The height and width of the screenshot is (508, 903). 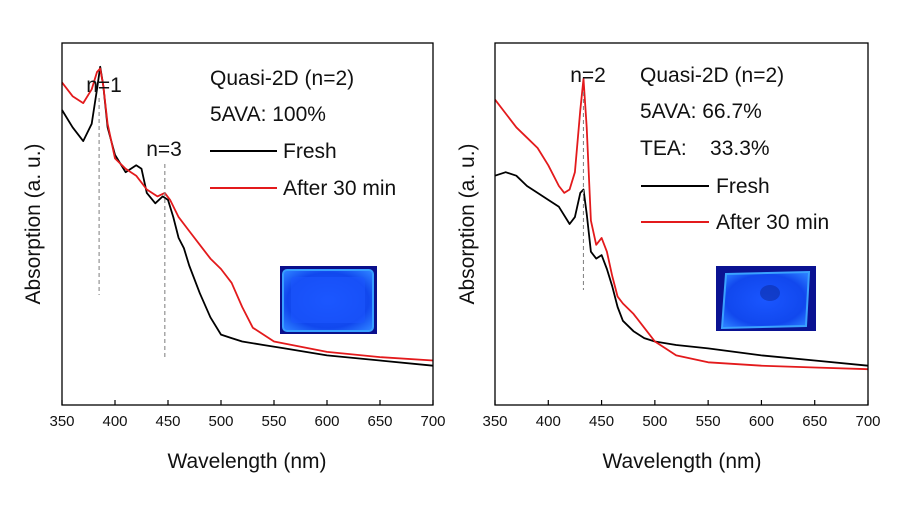 I want to click on x-tick-label-right-600: 600, so click(x=761, y=421).